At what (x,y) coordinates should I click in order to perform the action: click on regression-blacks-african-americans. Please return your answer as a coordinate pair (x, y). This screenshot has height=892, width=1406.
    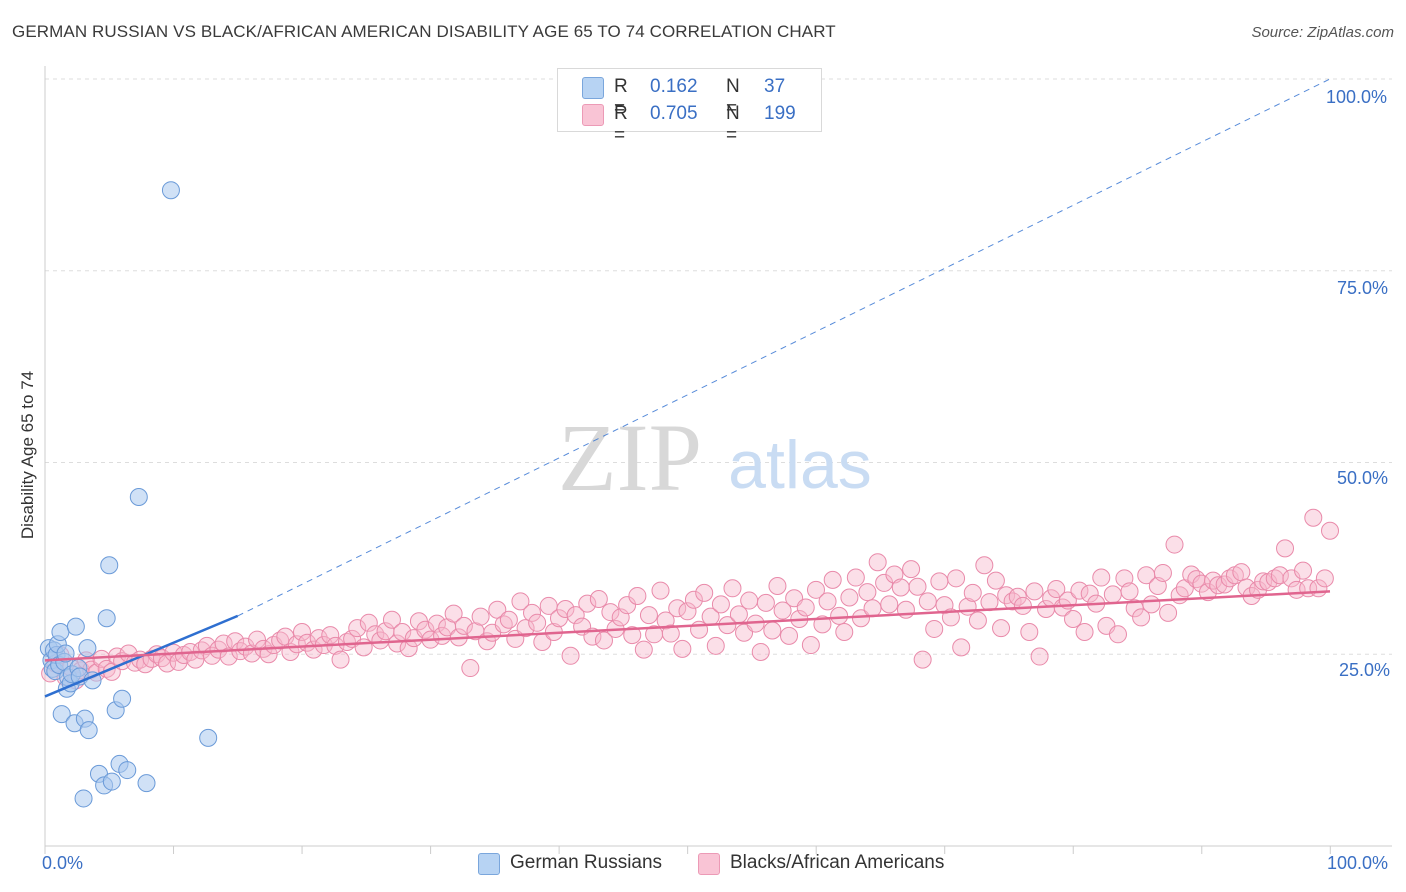
    Looking at the image, I should click on (687, 626).